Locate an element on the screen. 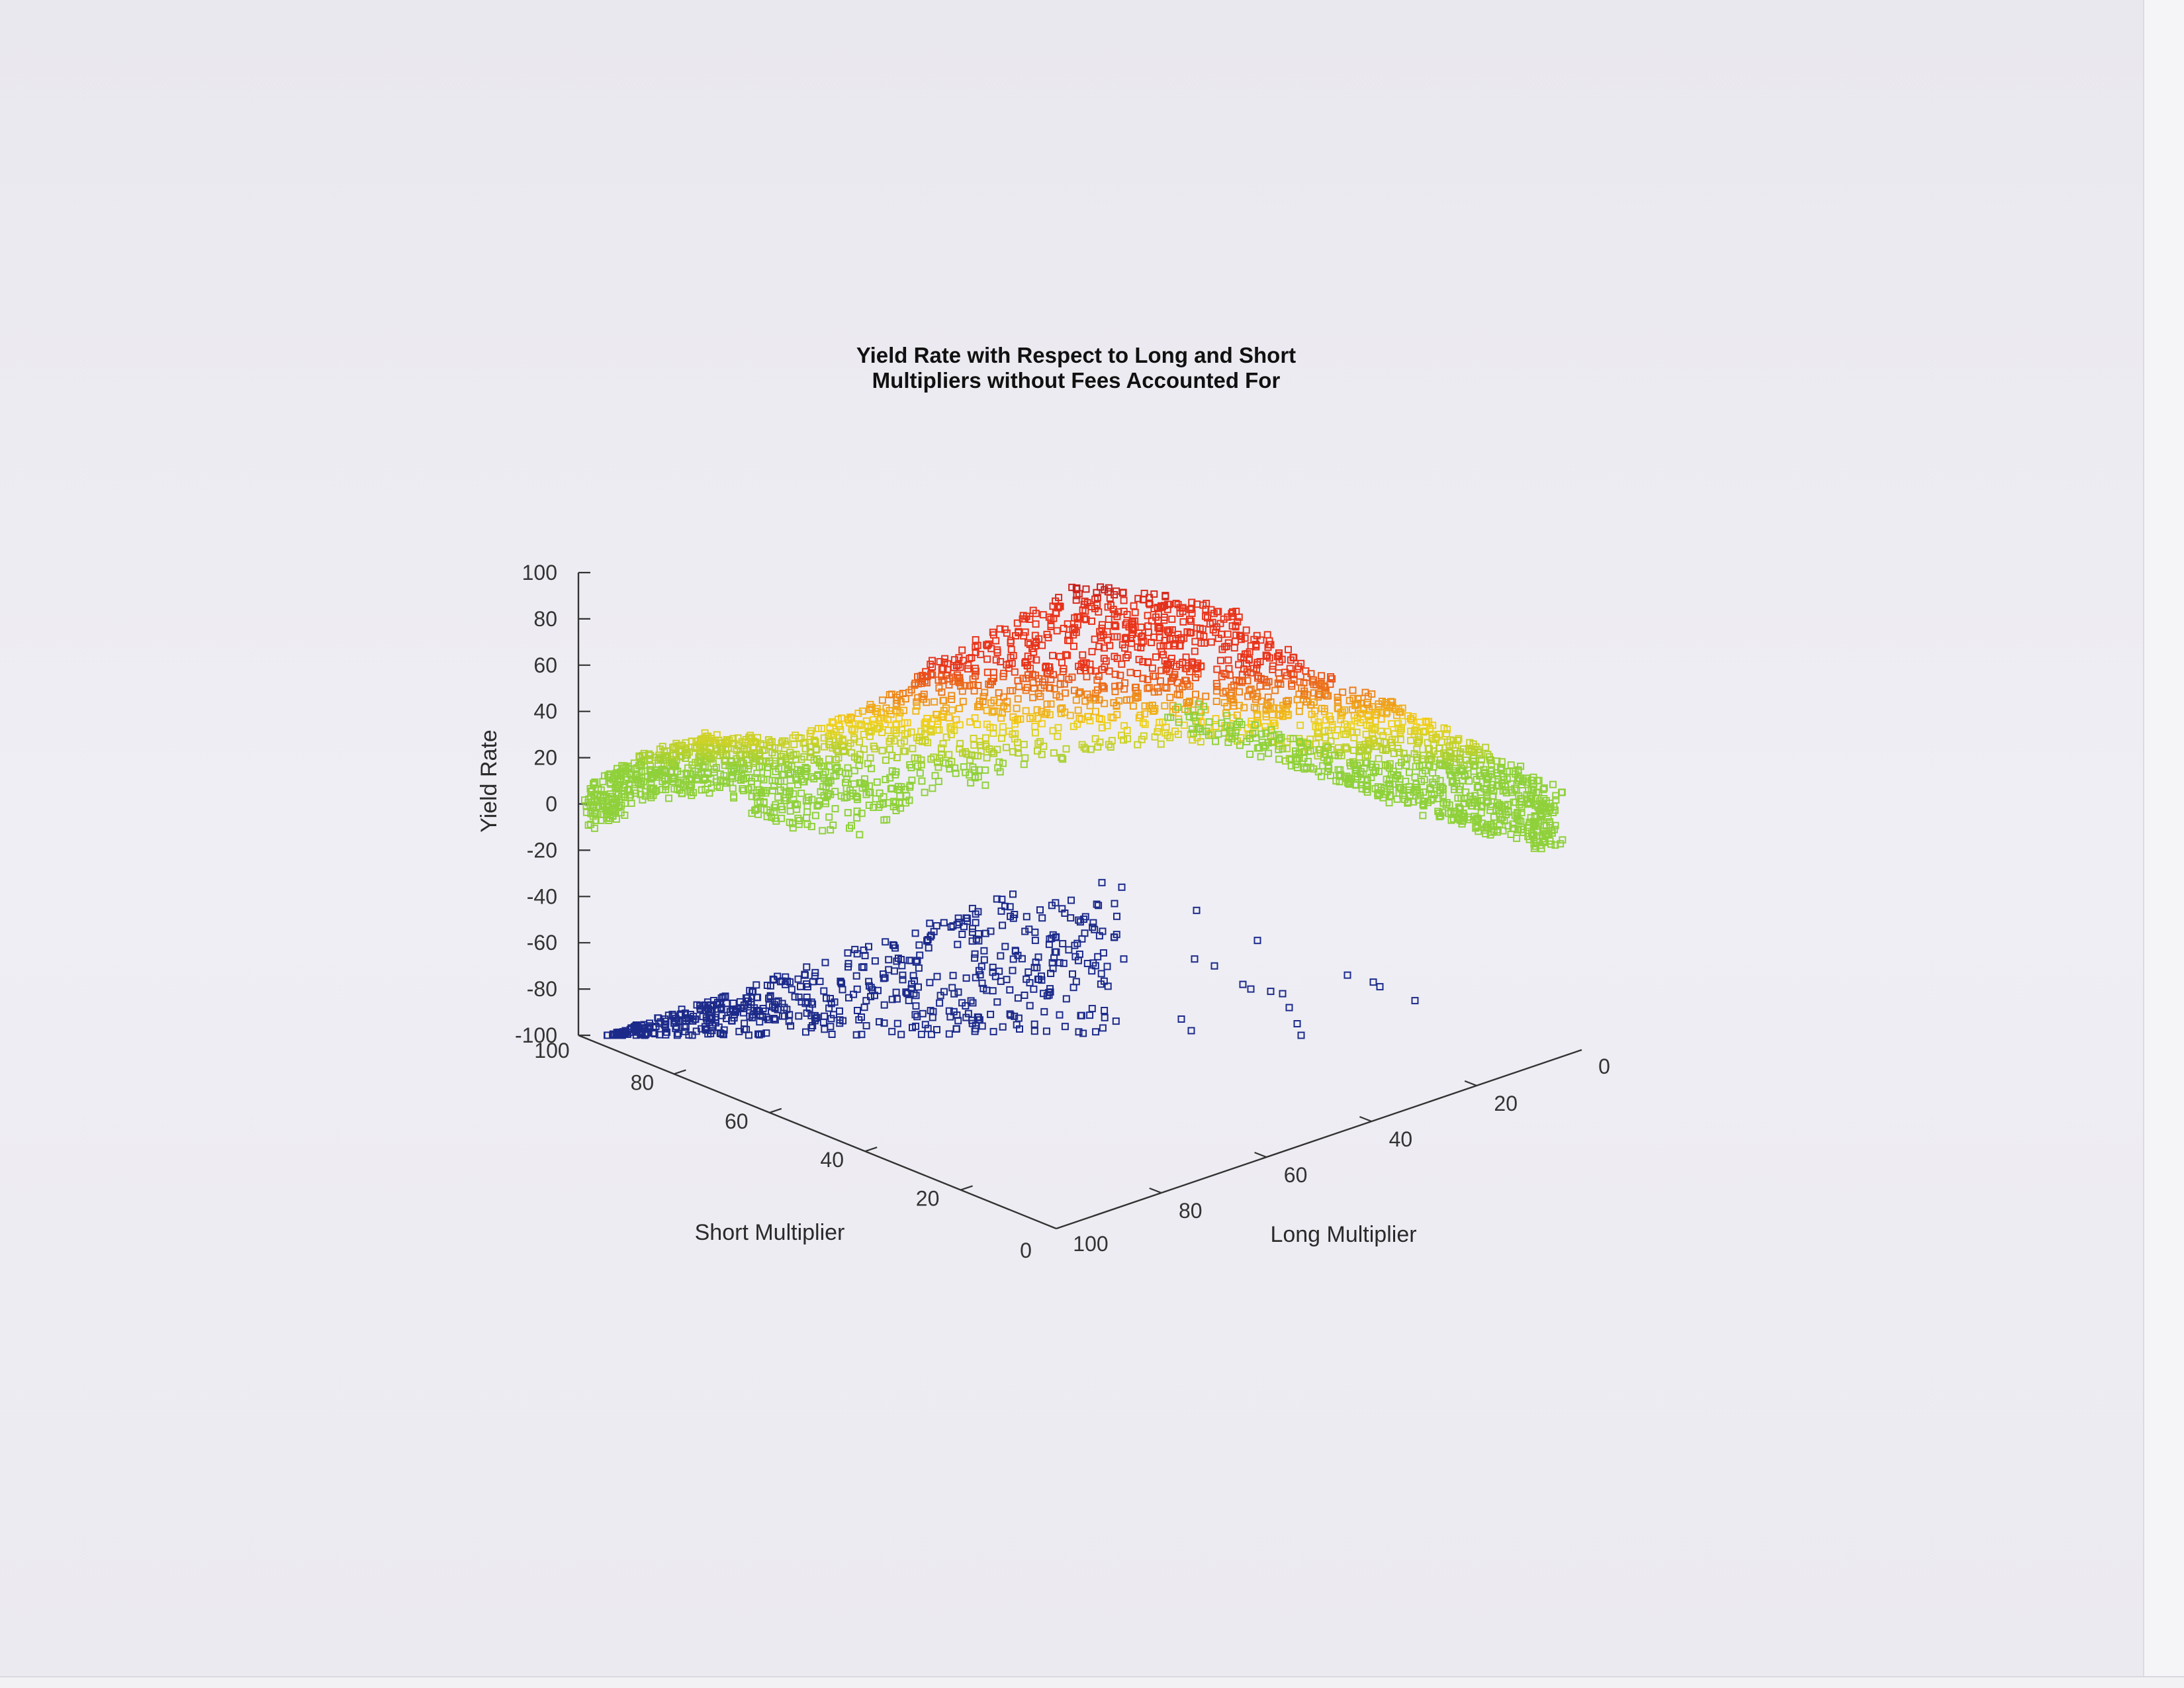 Image resolution: width=2184 pixels, height=1688 pixels. x-tick-label: 80 is located at coordinates (1191, 1211).